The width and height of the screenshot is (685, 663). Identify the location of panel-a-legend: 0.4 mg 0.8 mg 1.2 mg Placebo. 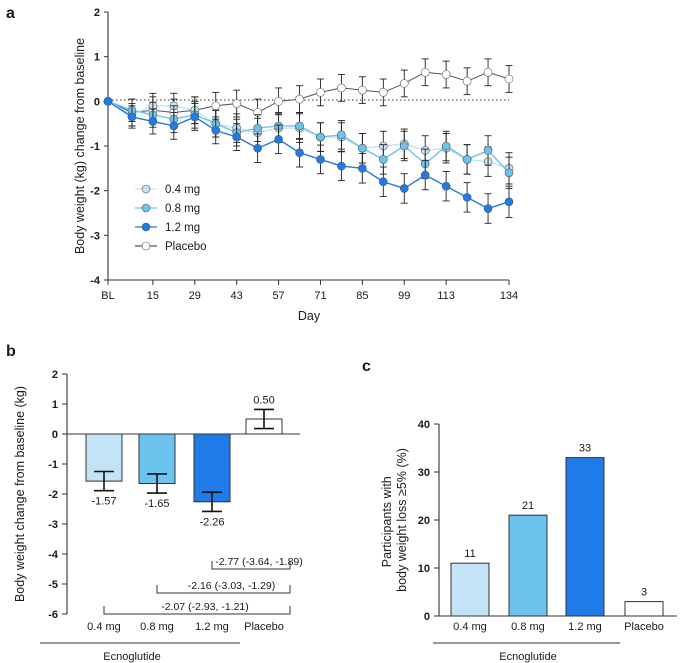
(171, 218).